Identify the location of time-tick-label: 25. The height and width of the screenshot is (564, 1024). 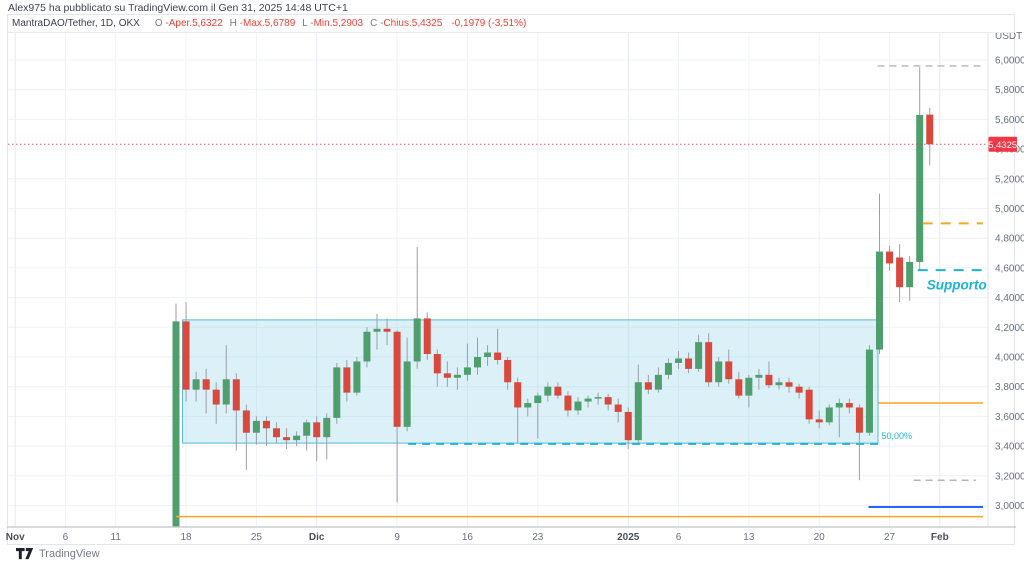
(257, 537).